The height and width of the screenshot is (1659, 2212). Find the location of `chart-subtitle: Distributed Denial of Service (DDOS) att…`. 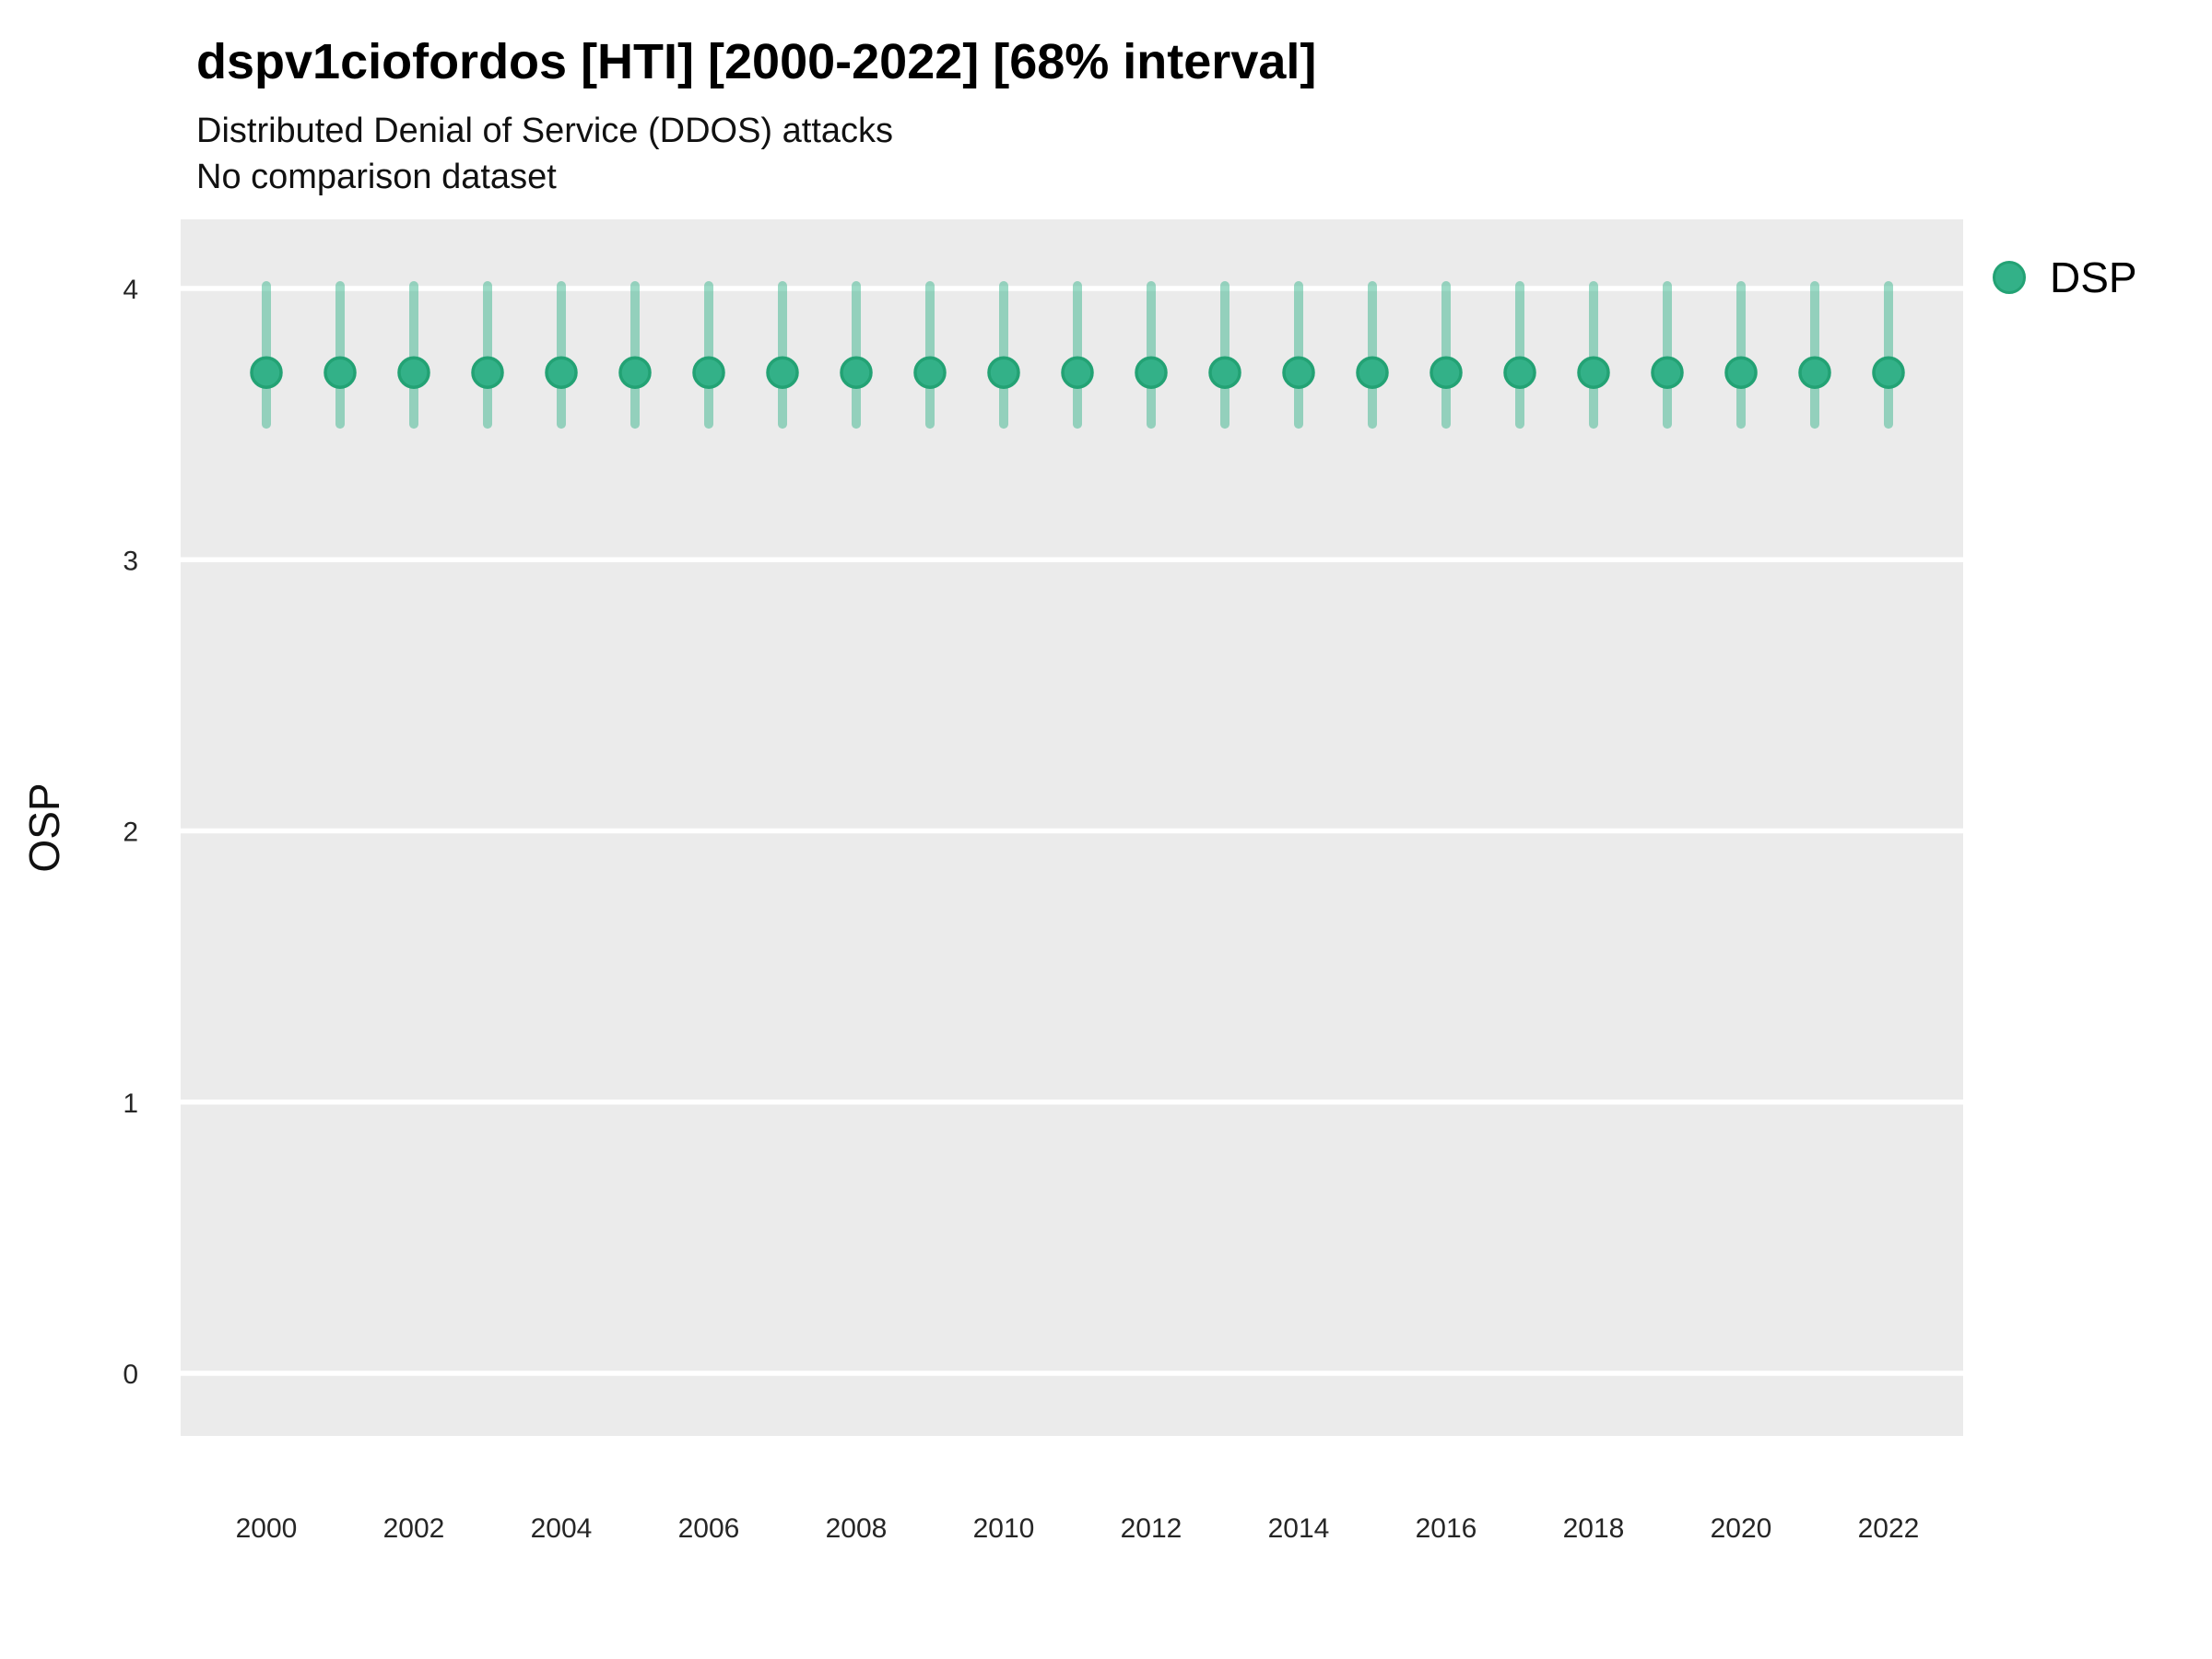

chart-subtitle: Distributed Denial of Service (DDOS) att… is located at coordinates (545, 131).